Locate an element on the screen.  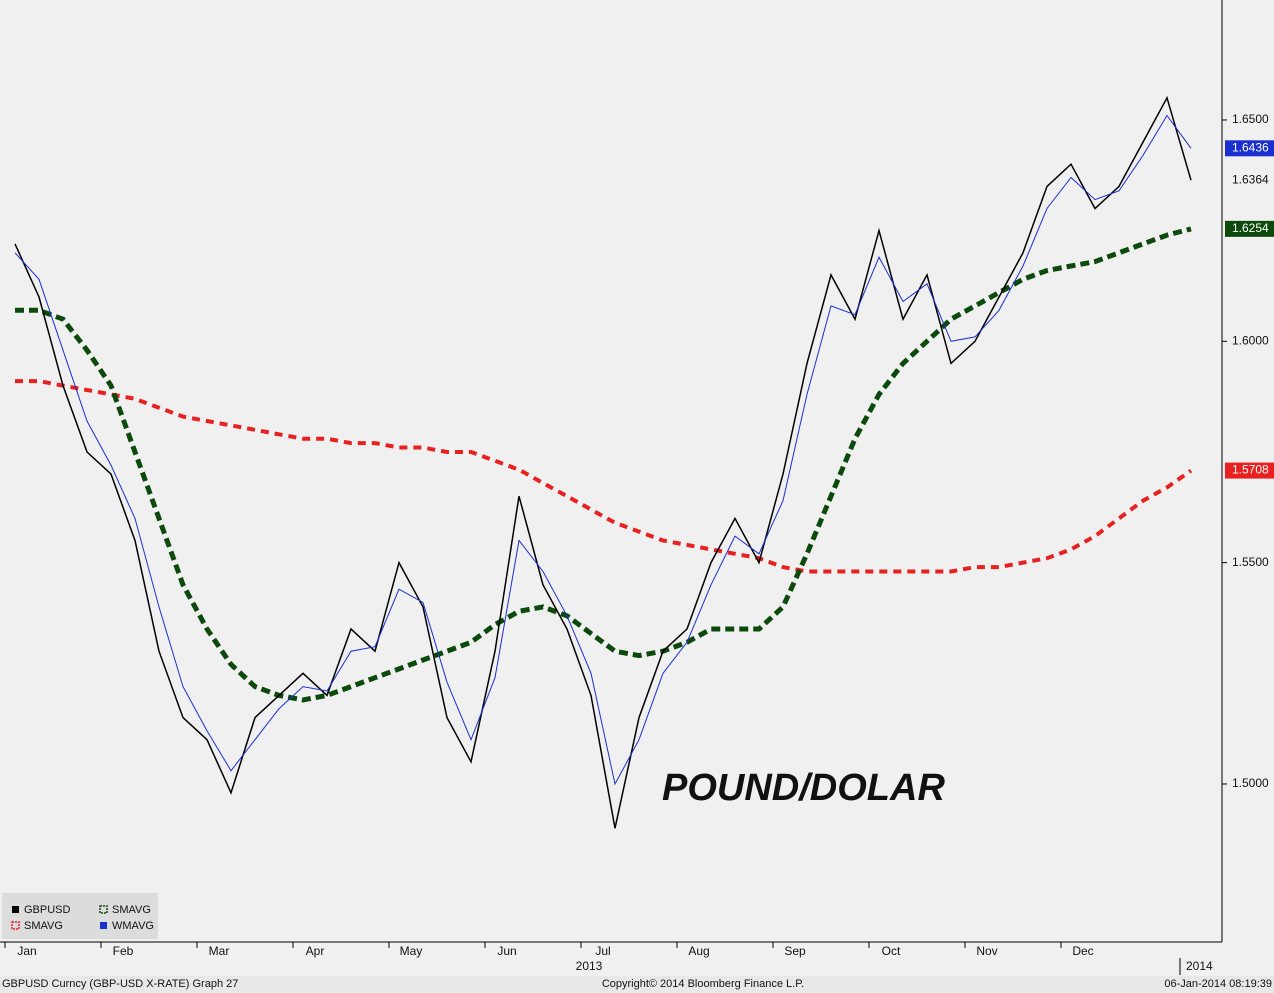
x-tick-label: Dec is located at coordinates (1082, 951).